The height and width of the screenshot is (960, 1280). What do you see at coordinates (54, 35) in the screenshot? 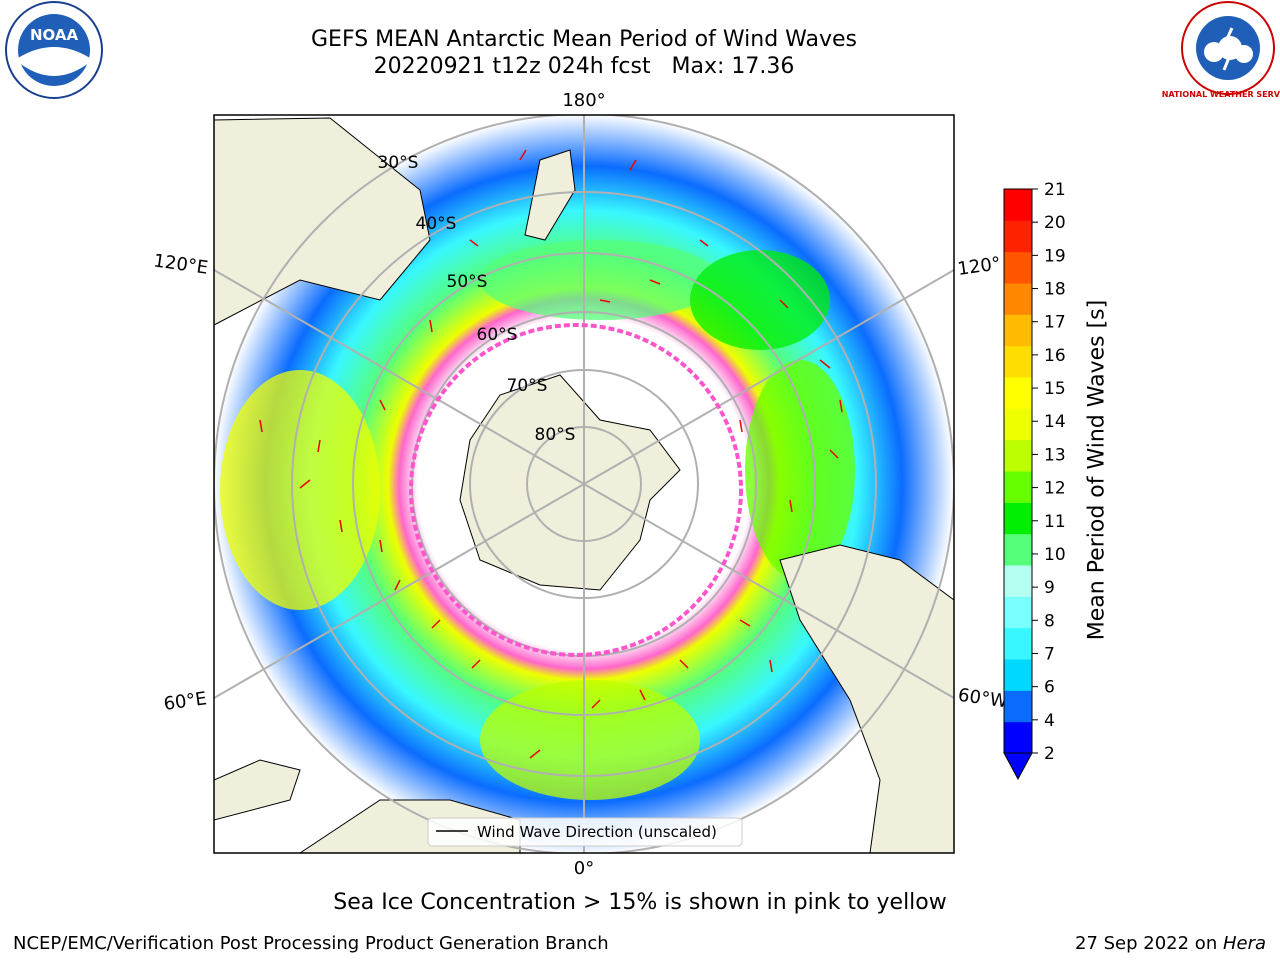
I see `noaa-logo-text: NOAA` at bounding box center [54, 35].